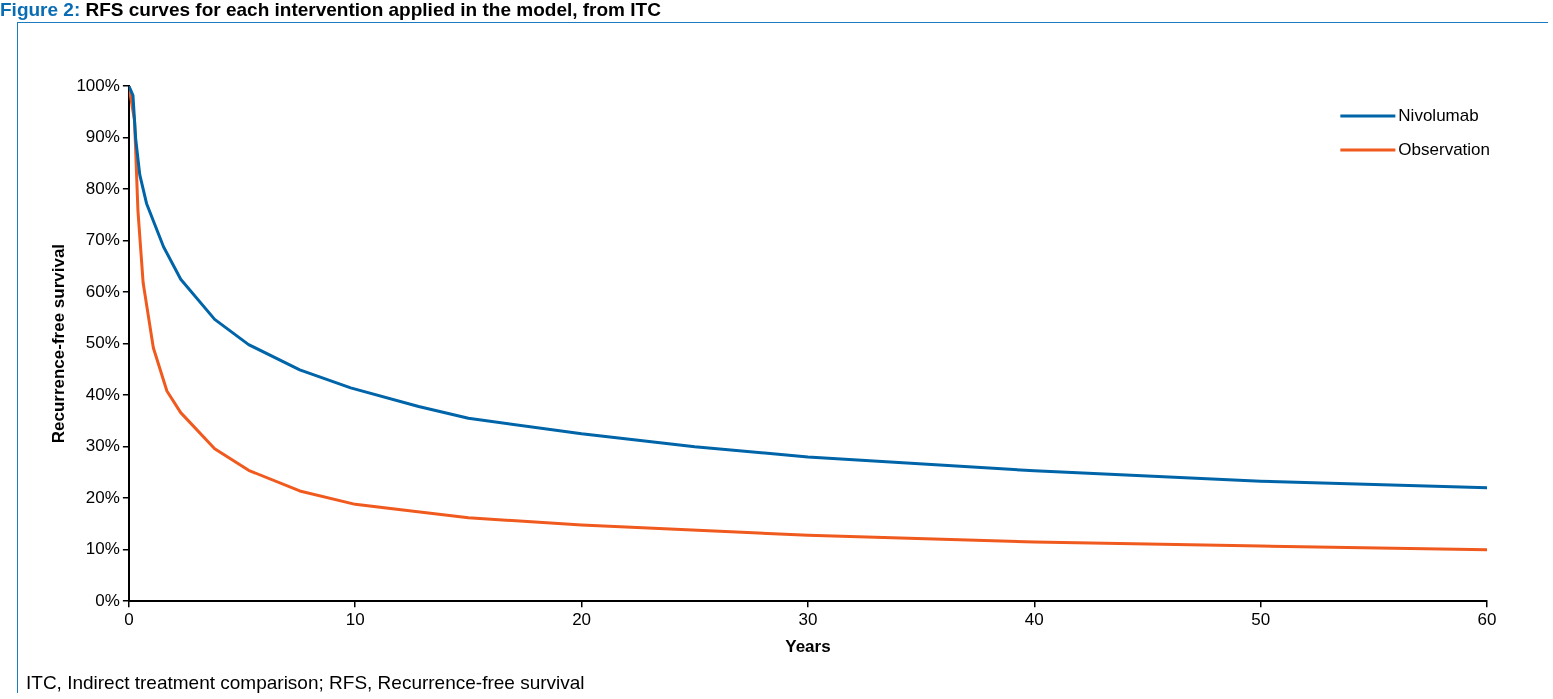 The height and width of the screenshot is (699, 1553). What do you see at coordinates (102, 497) in the screenshot?
I see `y-tick-label: 20%` at bounding box center [102, 497].